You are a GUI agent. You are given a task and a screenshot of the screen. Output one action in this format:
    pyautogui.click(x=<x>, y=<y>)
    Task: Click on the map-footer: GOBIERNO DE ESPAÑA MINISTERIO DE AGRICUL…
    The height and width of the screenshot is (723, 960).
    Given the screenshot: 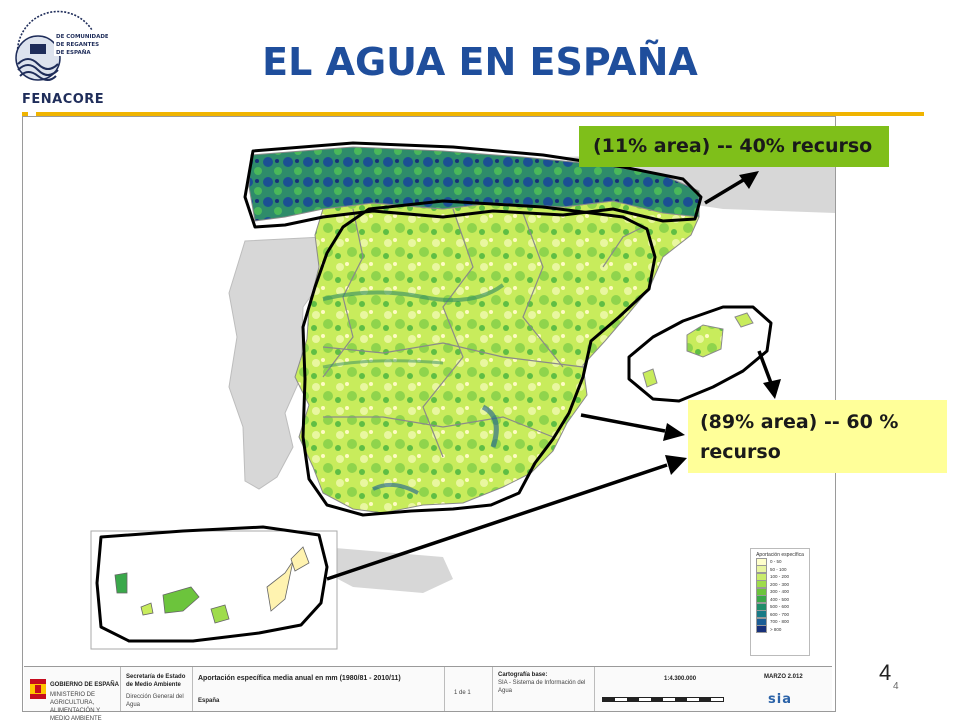 What is the action you would take?
    pyautogui.click(x=428, y=694)
    